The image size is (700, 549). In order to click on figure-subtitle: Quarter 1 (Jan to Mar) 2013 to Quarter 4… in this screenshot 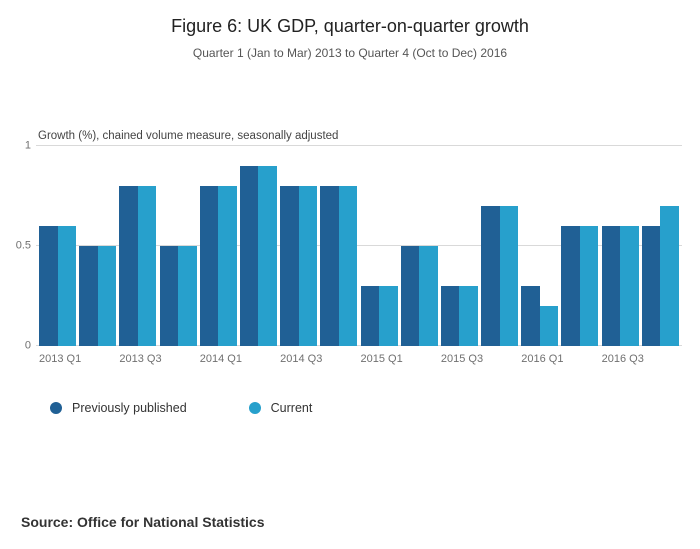, I will do `click(350, 53)`.